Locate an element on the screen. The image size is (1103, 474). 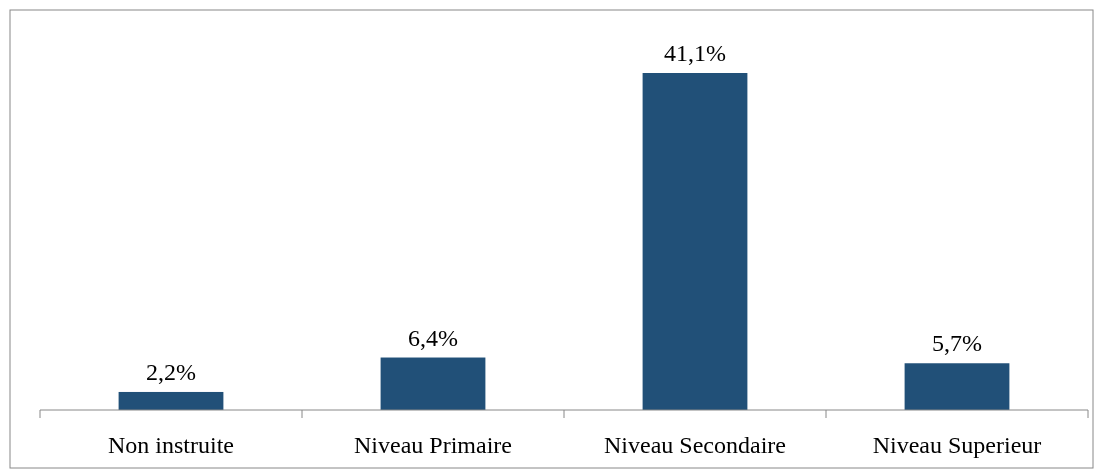
data-label: 41,1% is located at coordinates (695, 53).